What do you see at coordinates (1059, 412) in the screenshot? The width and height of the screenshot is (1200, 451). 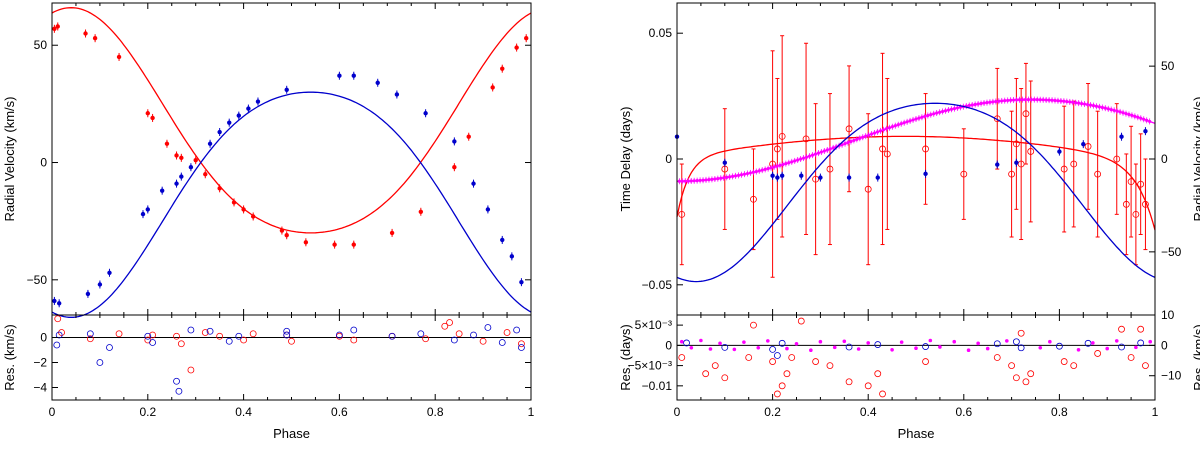 I see `x-tick-label: 0.8` at bounding box center [1059, 412].